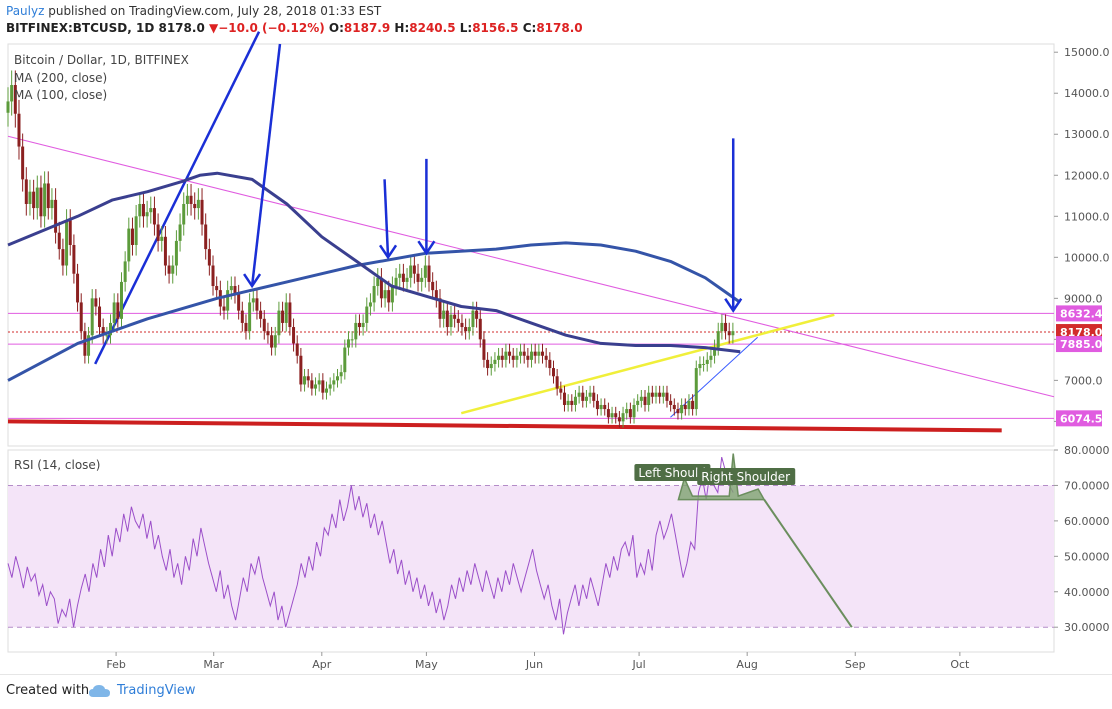 This screenshot has width=1112, height=709. Describe the element at coordinates (322, 664) in the screenshot. I see `time-axis-label: Apr` at that location.